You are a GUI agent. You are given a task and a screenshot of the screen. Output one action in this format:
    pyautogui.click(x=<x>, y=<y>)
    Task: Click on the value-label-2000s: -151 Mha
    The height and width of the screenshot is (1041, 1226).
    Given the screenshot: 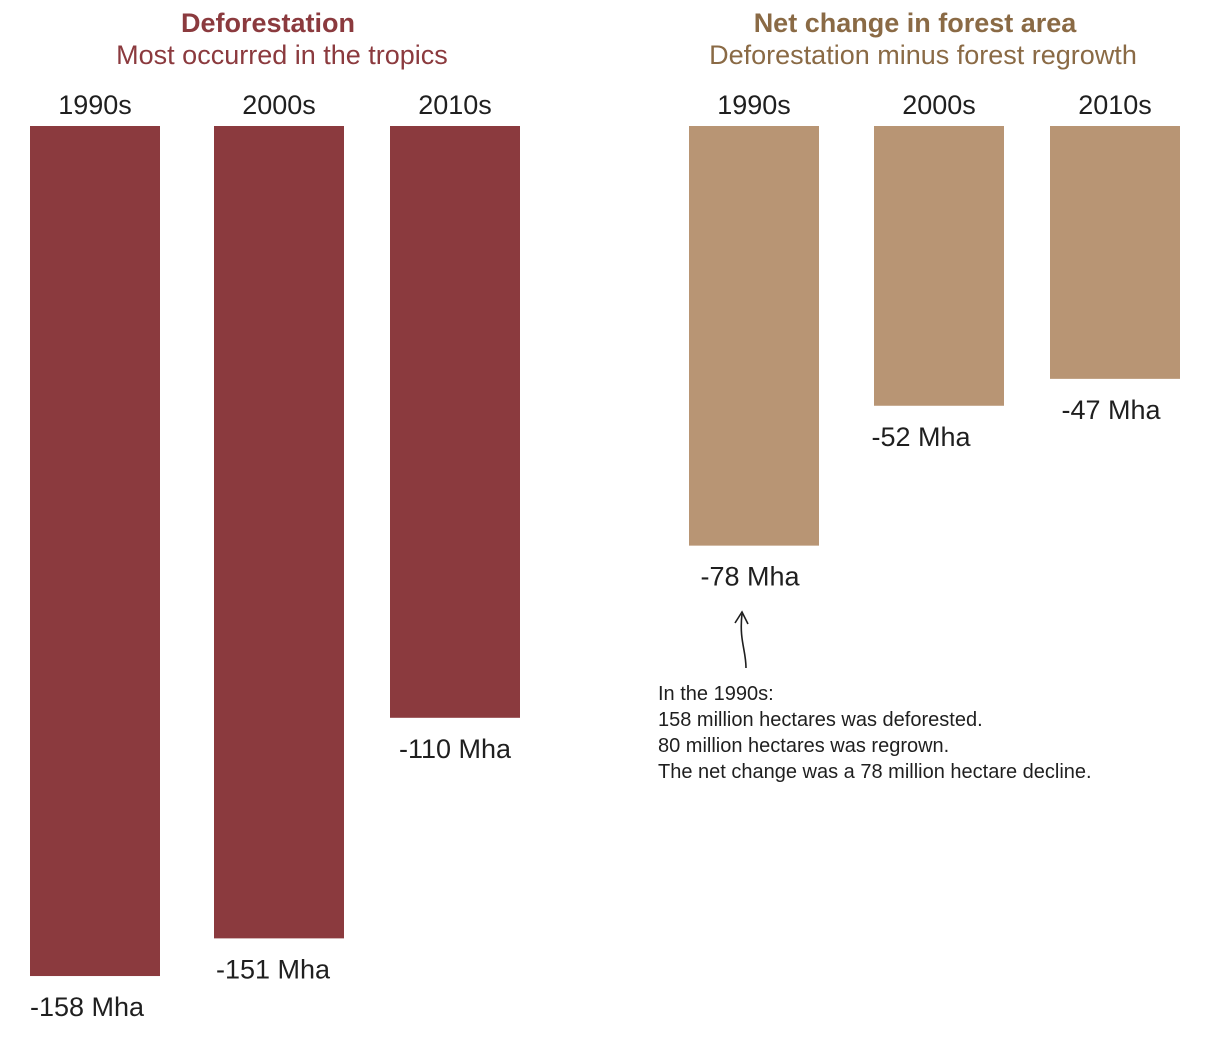 What is the action you would take?
    pyautogui.click(x=273, y=969)
    